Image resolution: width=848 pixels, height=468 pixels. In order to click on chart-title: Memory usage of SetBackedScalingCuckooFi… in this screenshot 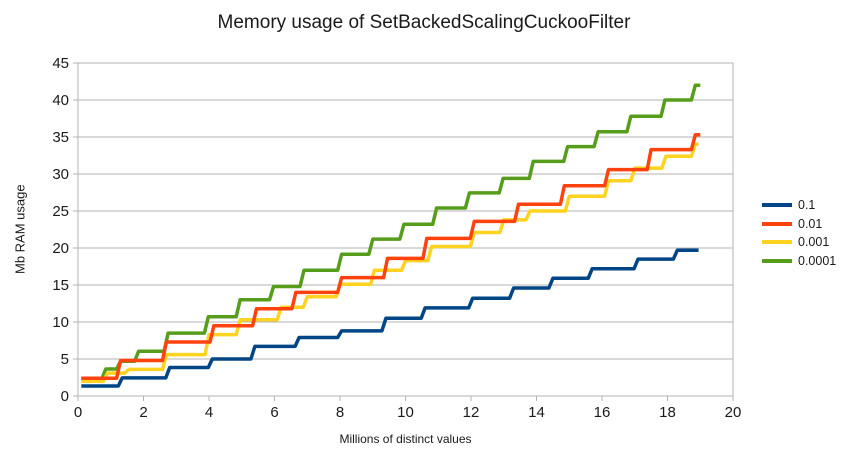, I will do `click(424, 22)`.